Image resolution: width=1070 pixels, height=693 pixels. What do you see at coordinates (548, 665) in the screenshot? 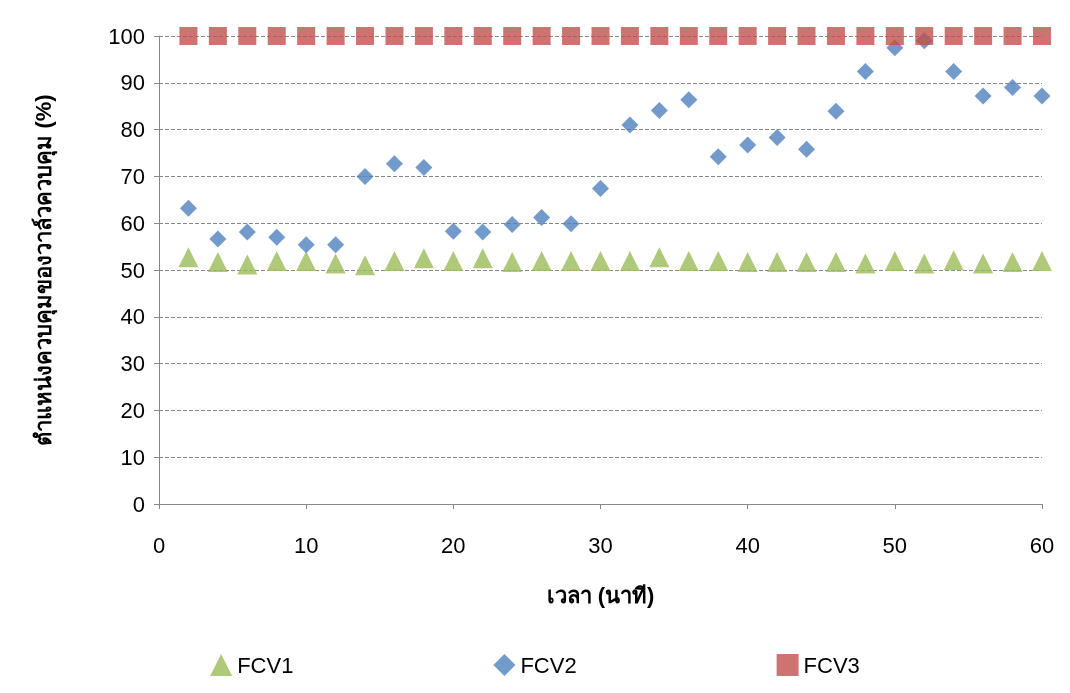
I see `legend-label: FCV2` at bounding box center [548, 665].